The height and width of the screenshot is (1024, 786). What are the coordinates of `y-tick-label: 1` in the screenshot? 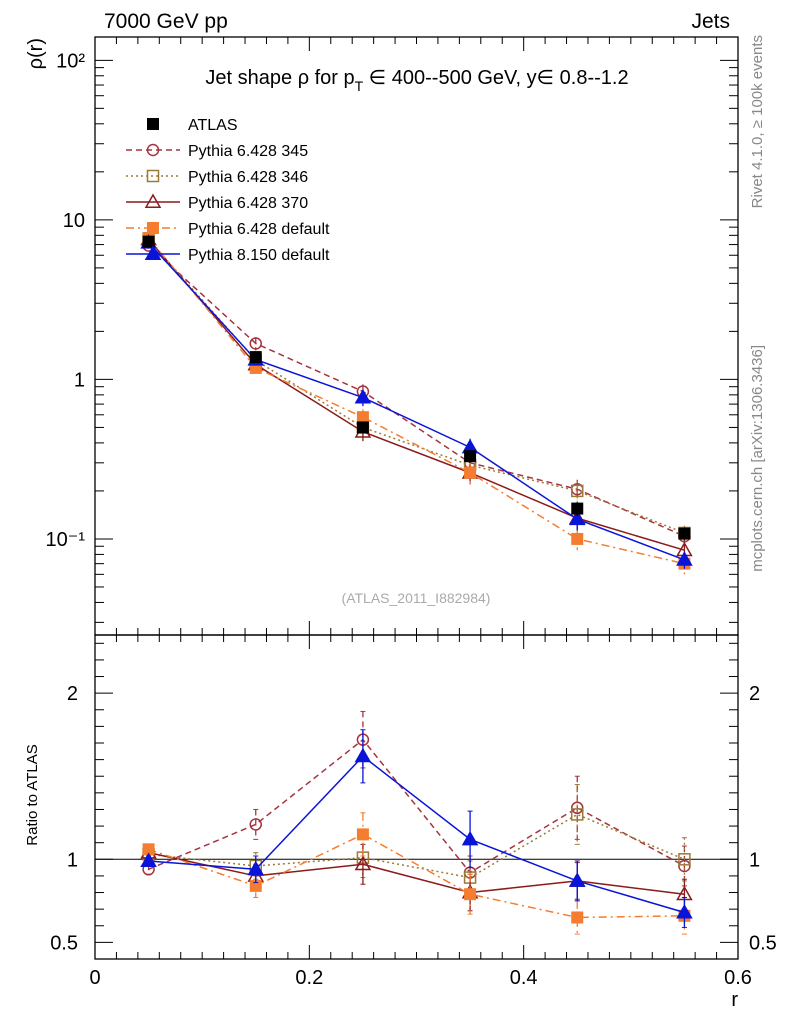 It's located at (79, 380).